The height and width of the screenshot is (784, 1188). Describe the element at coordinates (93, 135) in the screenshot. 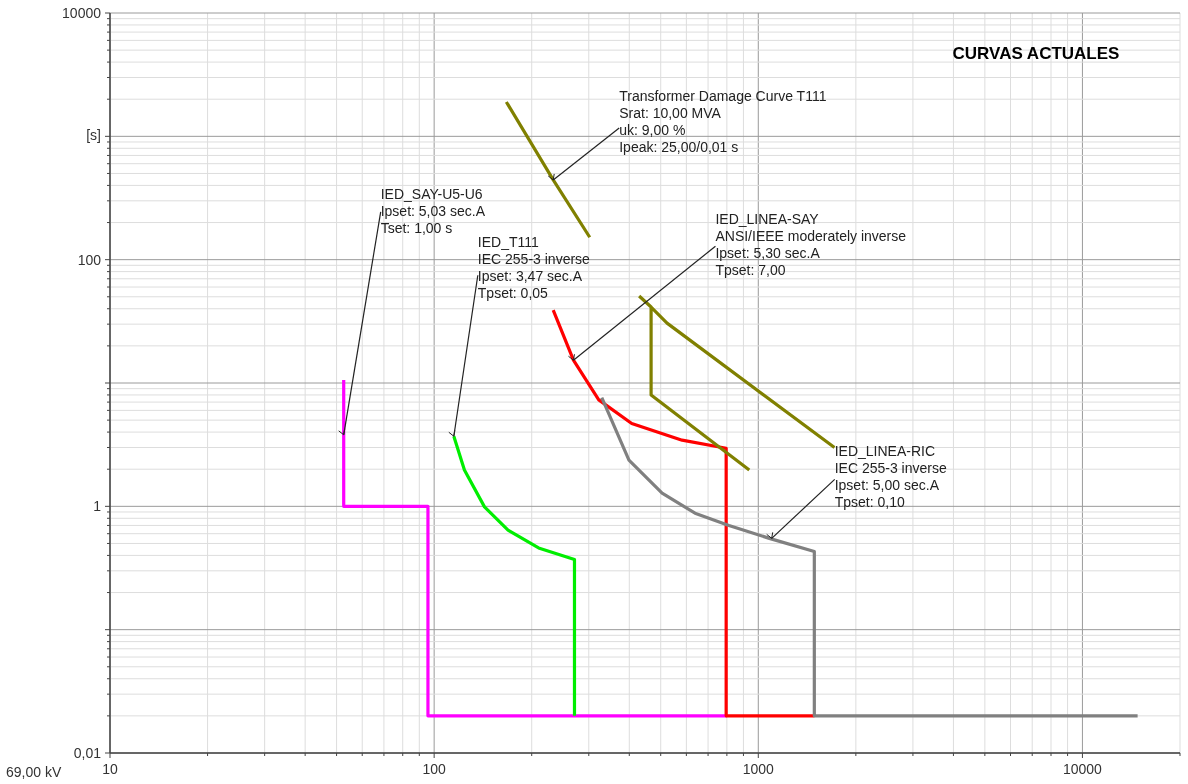

I see `y-axis-title: [s]` at that location.